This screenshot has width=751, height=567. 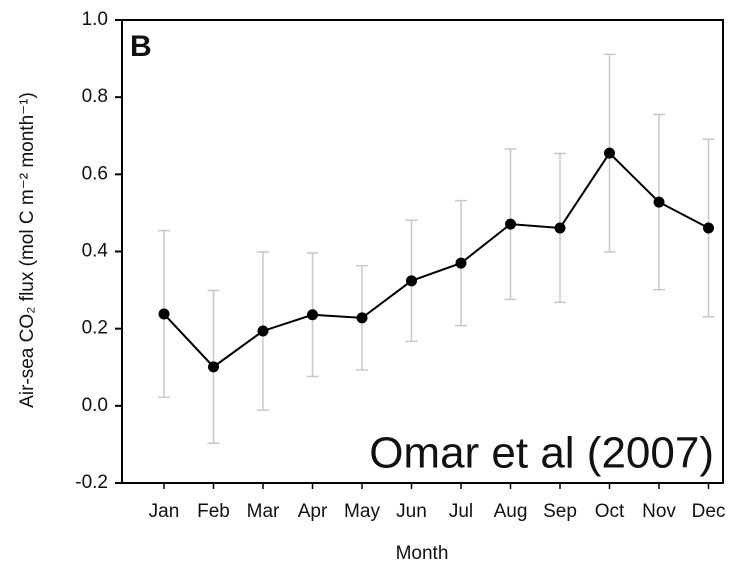 I want to click on panel-label: B, so click(x=141, y=46).